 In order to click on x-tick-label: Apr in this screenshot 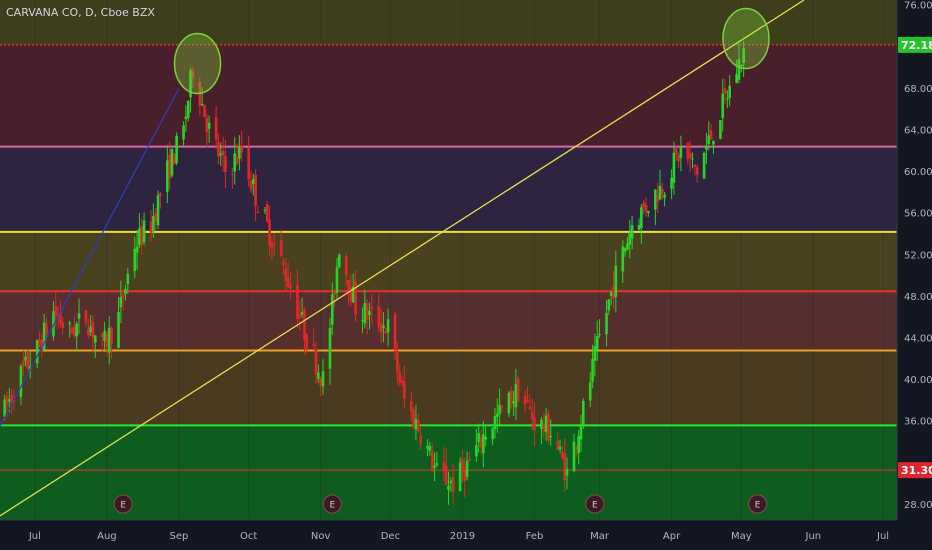, I will do `click(672, 536)`.